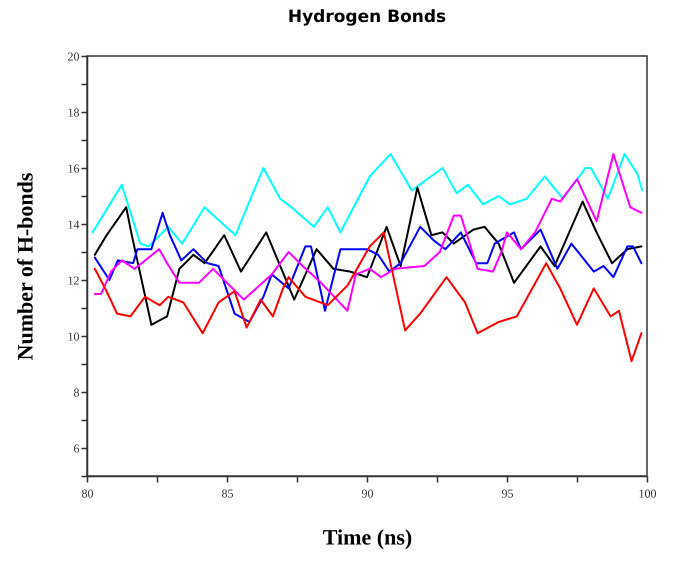 The height and width of the screenshot is (565, 686). I want to click on line-series, so click(368, 200).